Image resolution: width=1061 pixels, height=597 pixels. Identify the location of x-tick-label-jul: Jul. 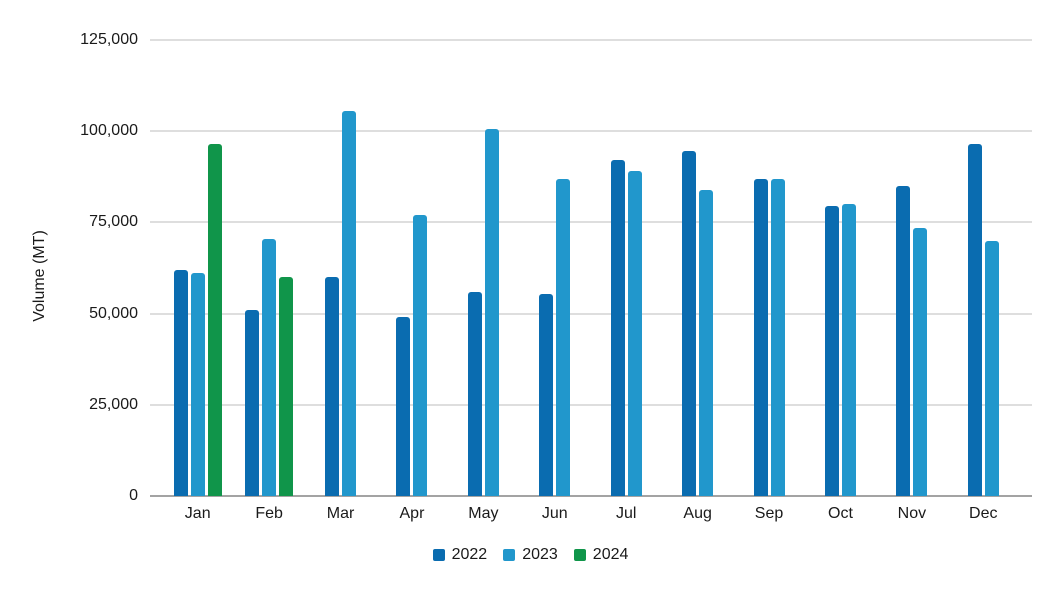
(626, 513).